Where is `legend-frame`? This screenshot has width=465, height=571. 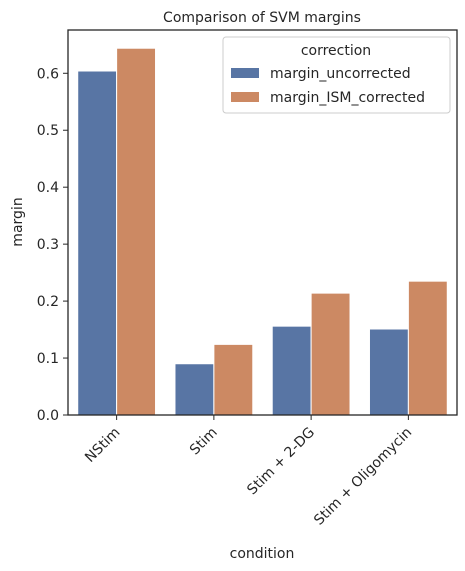 legend-frame is located at coordinates (336, 75).